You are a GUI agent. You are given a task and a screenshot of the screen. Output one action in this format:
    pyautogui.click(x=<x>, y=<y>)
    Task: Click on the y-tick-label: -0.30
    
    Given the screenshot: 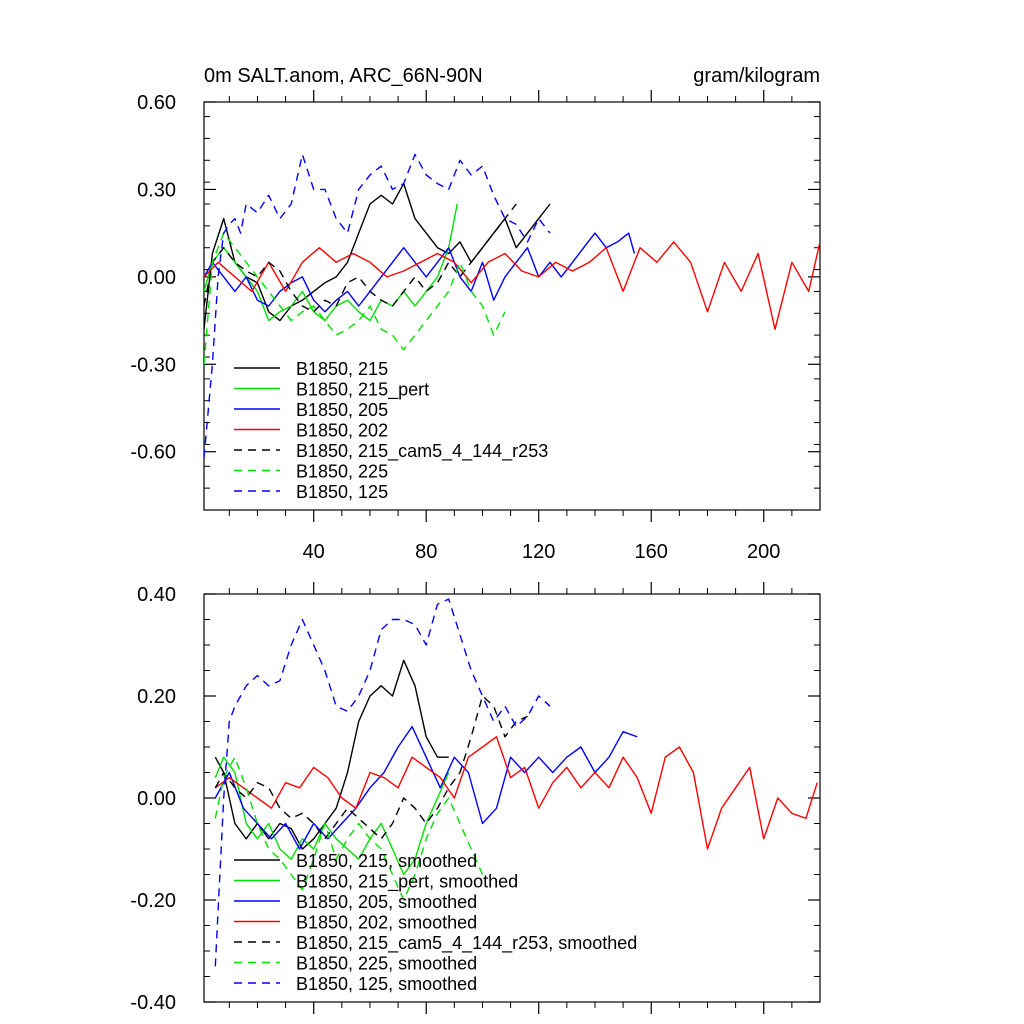 What is the action you would take?
    pyautogui.click(x=153, y=365)
    